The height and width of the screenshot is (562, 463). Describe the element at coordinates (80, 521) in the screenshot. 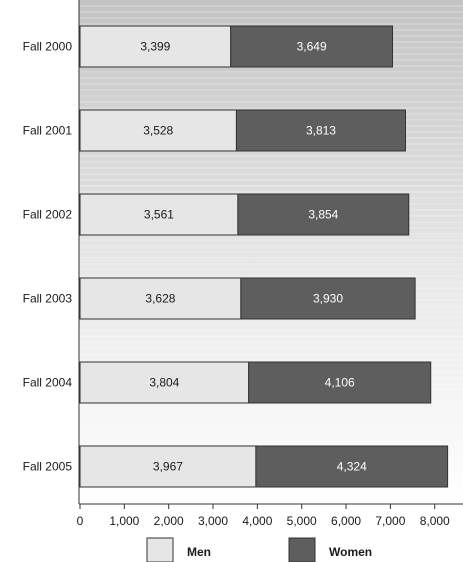

I see `x-tick-label: 0` at that location.